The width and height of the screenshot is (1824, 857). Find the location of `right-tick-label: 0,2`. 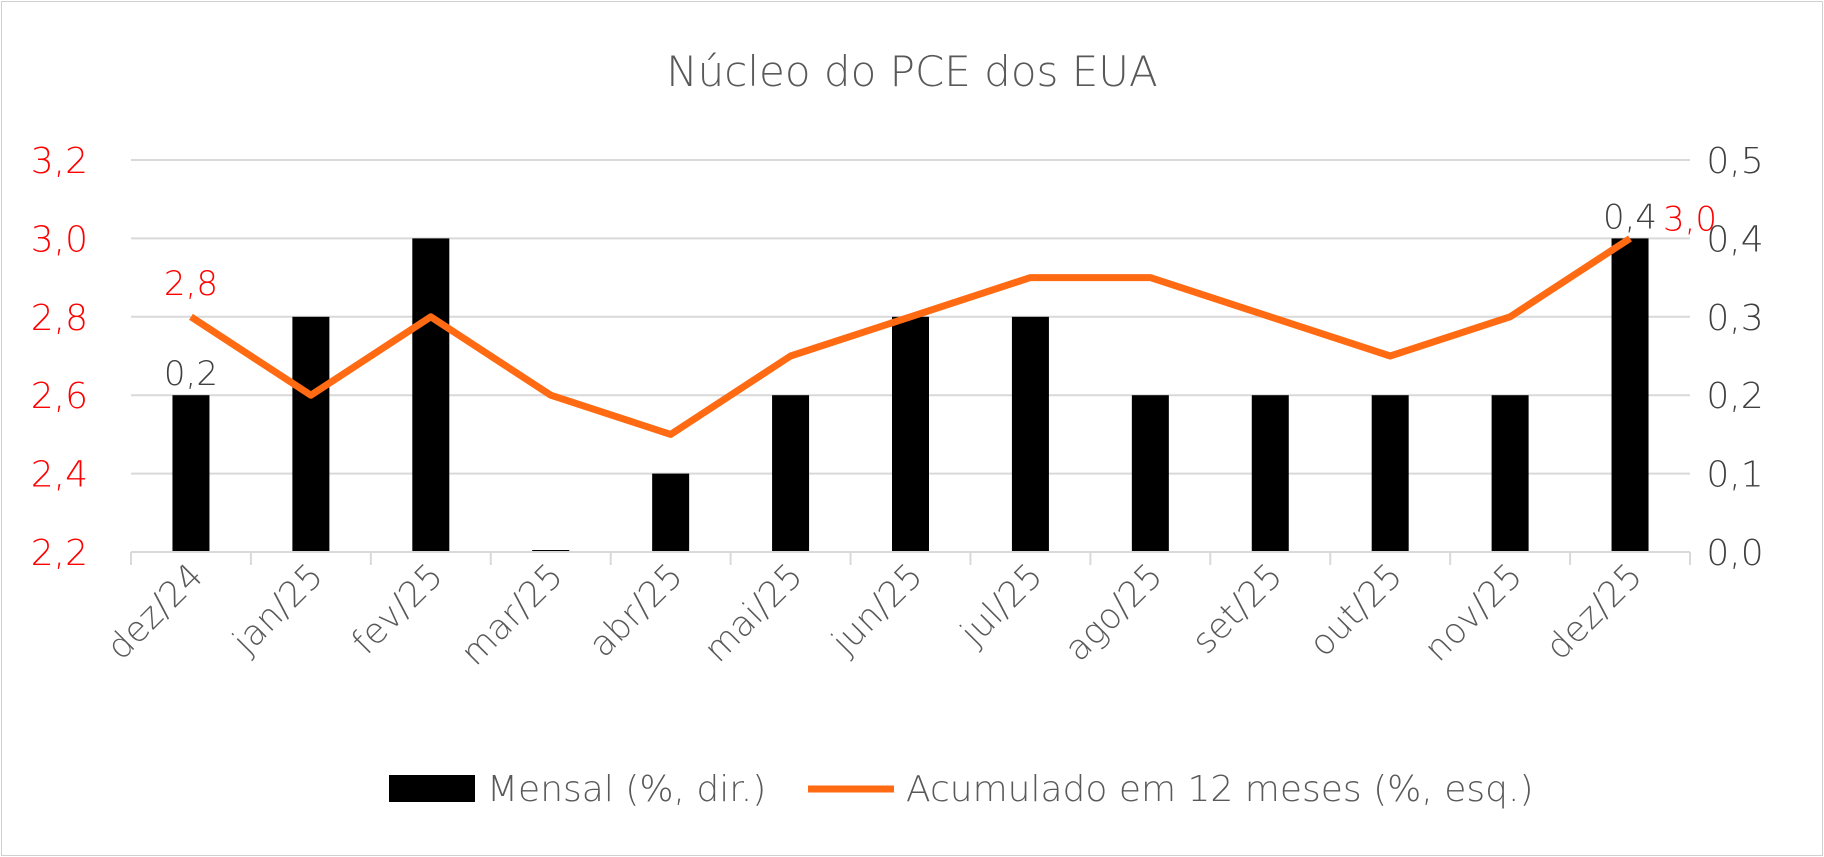

right-tick-label: 0,2 is located at coordinates (1734, 396).